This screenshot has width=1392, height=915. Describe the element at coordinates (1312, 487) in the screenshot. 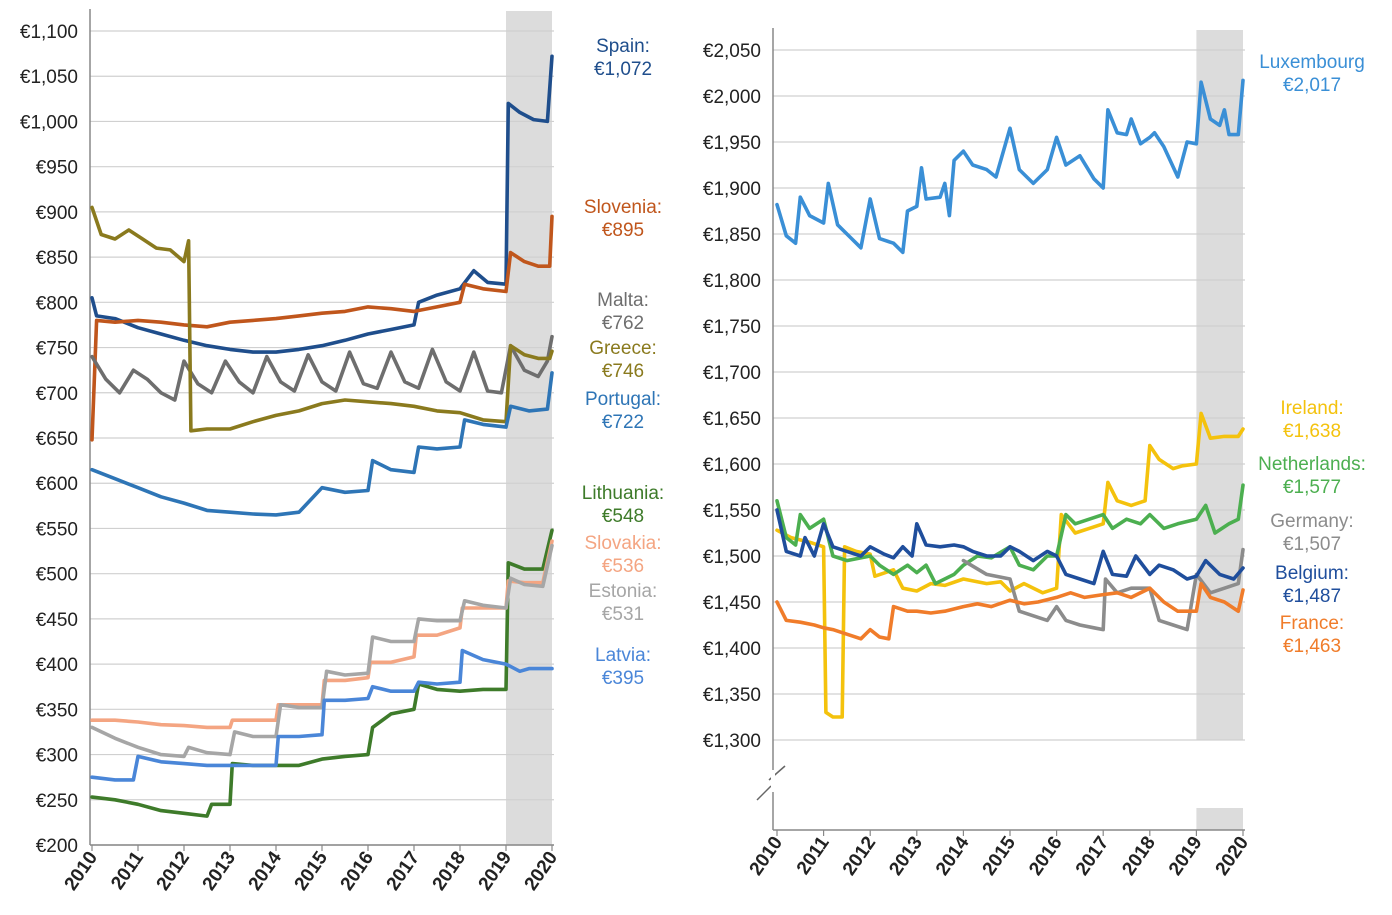

I see `series-label-value: €1,577` at that location.